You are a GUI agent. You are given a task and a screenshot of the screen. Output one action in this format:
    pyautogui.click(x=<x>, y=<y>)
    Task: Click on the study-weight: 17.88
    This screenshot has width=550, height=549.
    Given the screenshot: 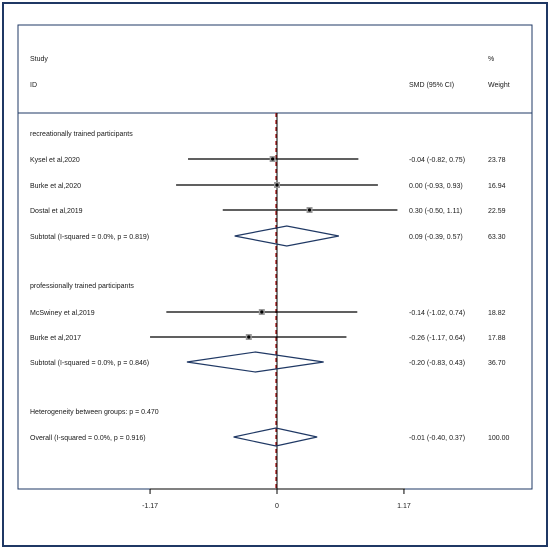 What is the action you would take?
    pyautogui.click(x=497, y=338)
    